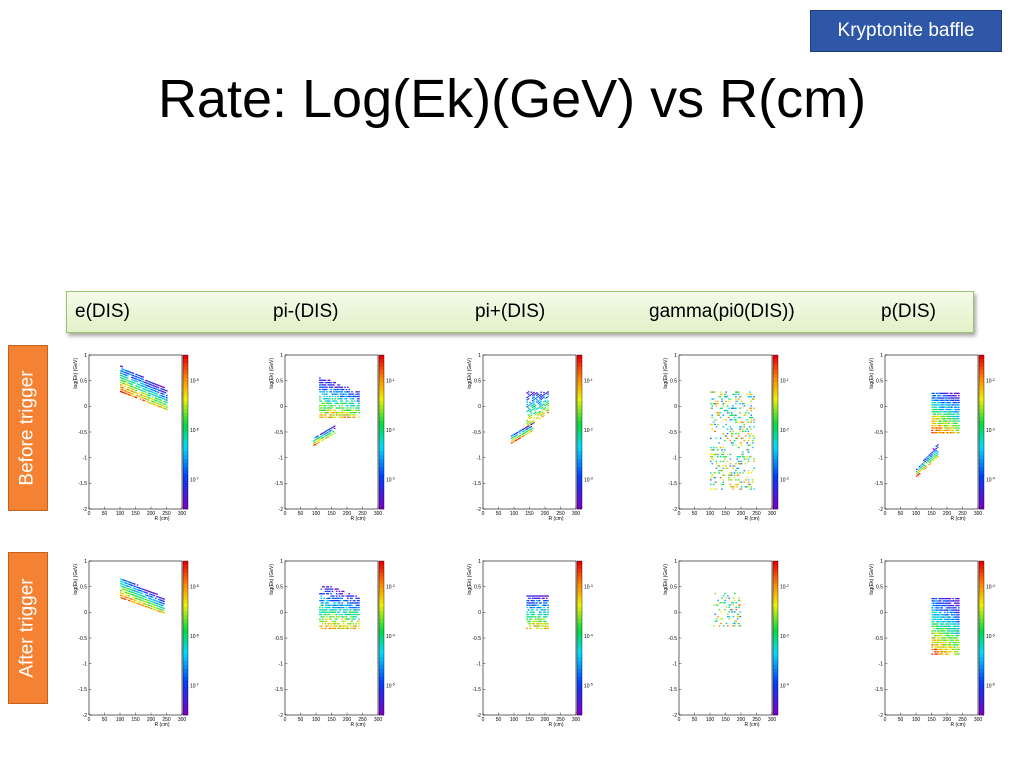  Describe the element at coordinates (166, 514) in the screenshot. I see `x-tick-label: 250` at that location.